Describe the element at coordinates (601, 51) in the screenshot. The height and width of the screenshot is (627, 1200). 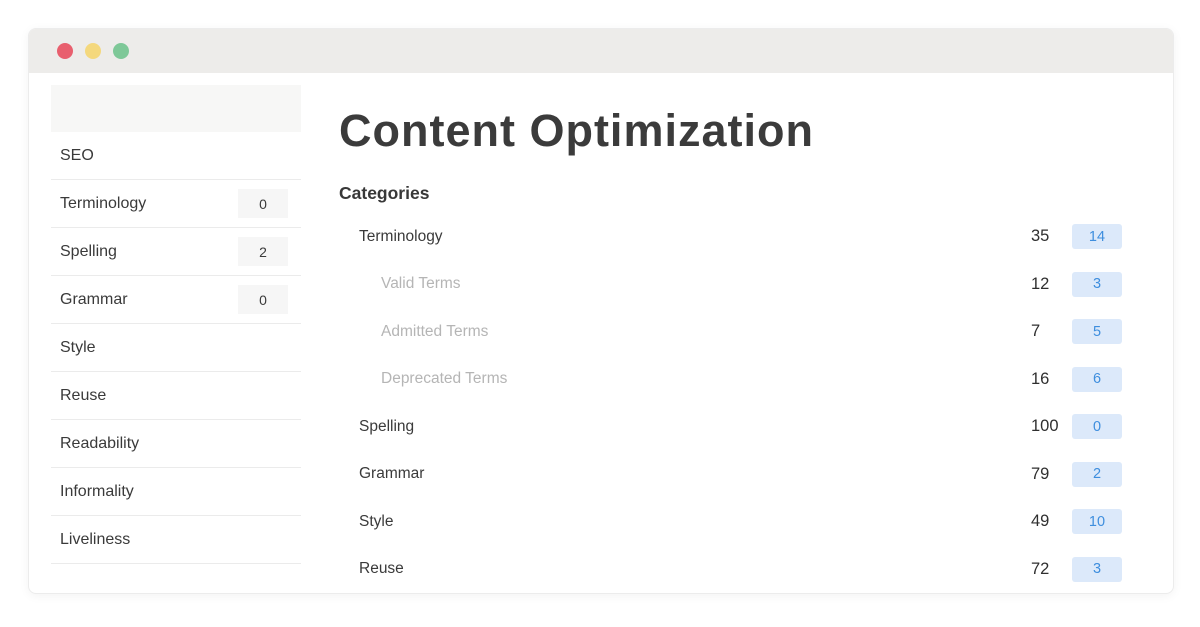
I see `window-titlebar` at that location.